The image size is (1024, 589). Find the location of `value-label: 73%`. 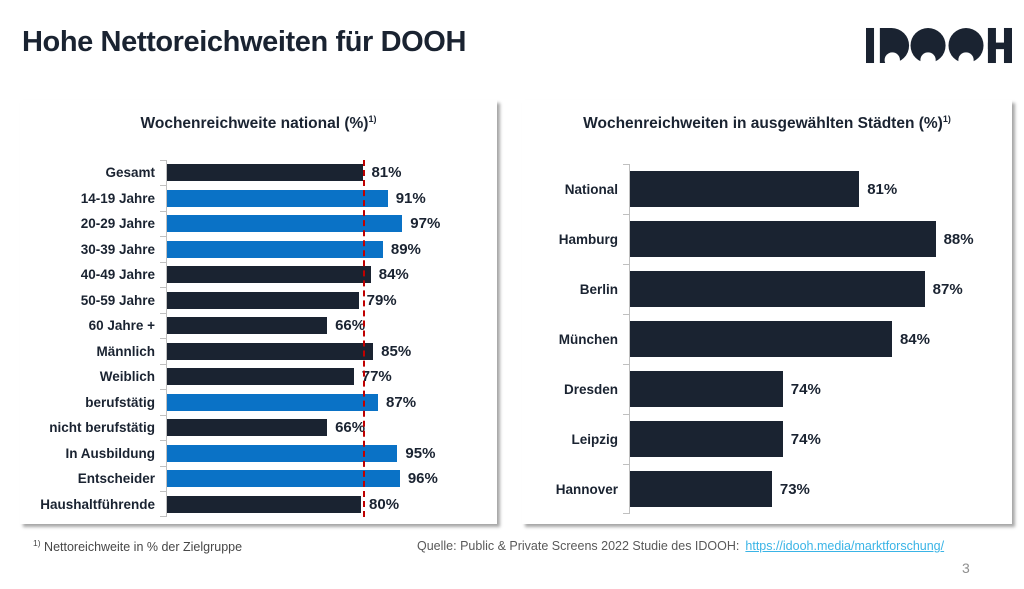

value-label: 73% is located at coordinates (794, 489).